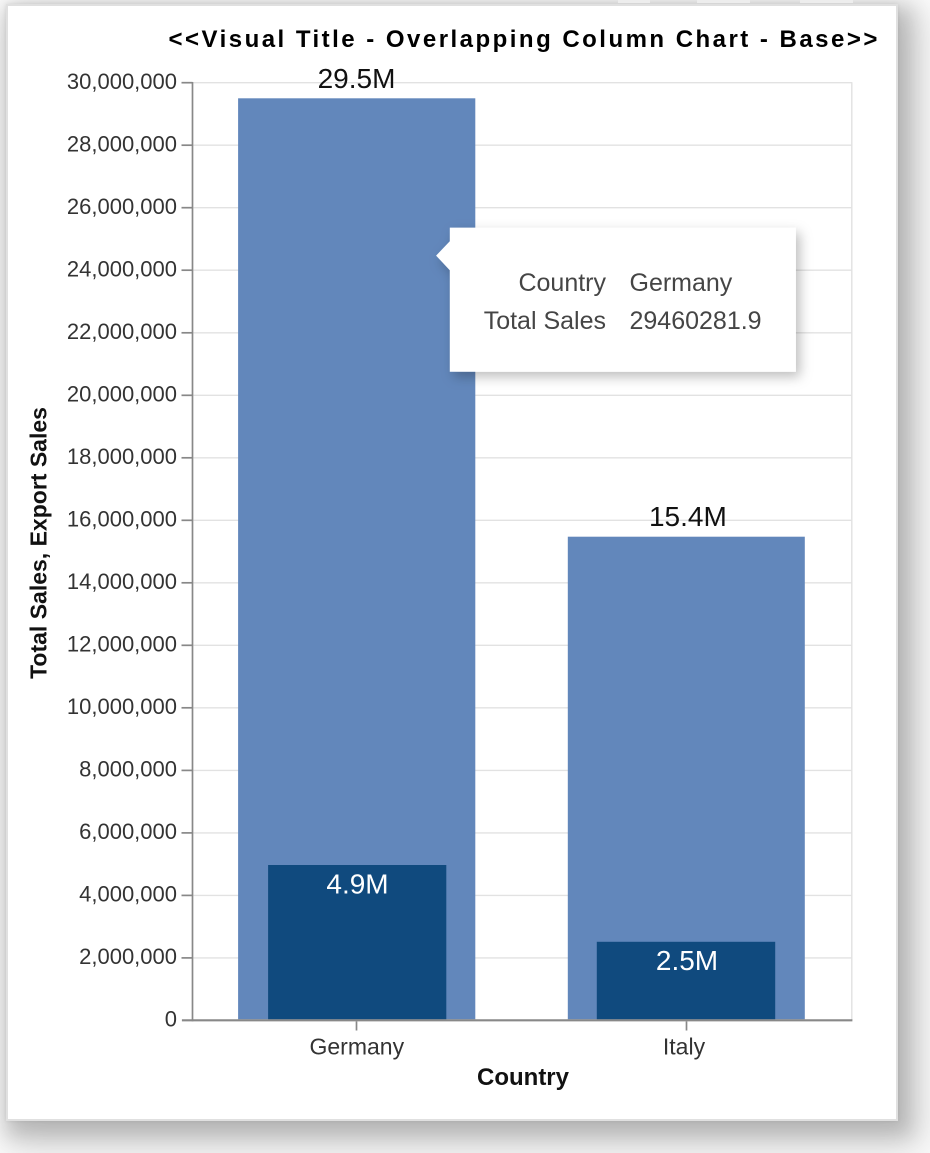 The image size is (930, 1153). What do you see at coordinates (128, 894) in the screenshot?
I see `svg-text: 4,000,000` at bounding box center [128, 894].